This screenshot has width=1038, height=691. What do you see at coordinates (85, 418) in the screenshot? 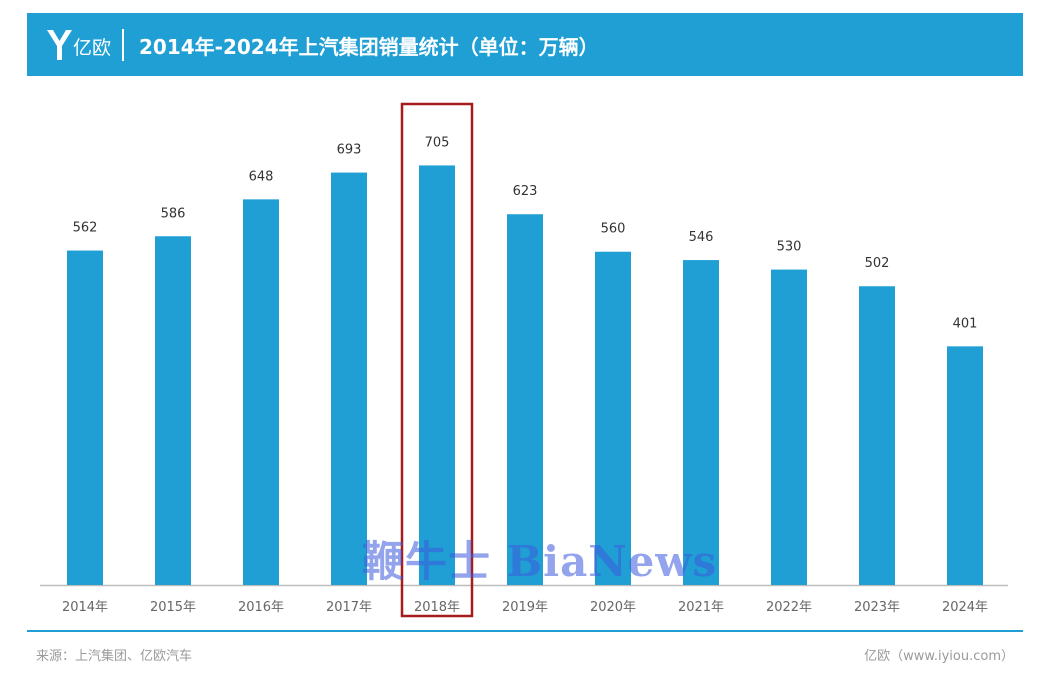
I see `bar-2014年` at bounding box center [85, 418].